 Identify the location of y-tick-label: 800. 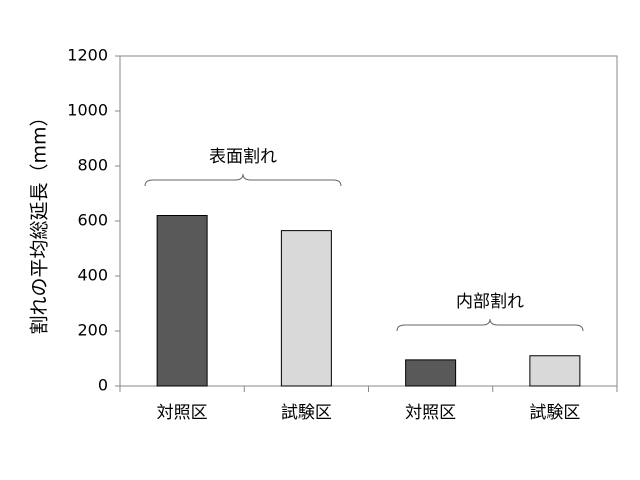
(92, 165).